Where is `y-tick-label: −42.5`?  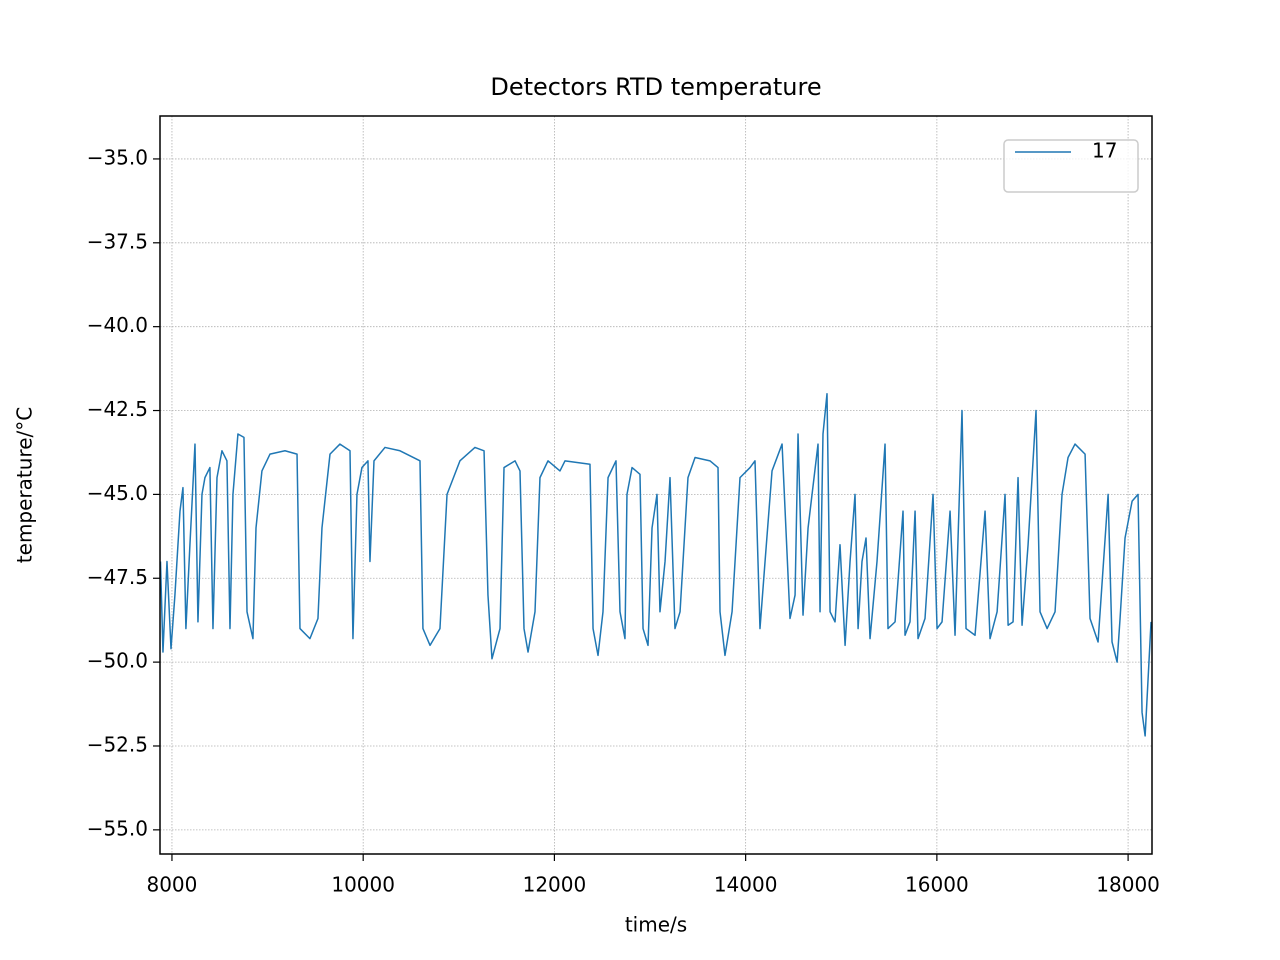 y-tick-label: −42.5 is located at coordinates (117, 409).